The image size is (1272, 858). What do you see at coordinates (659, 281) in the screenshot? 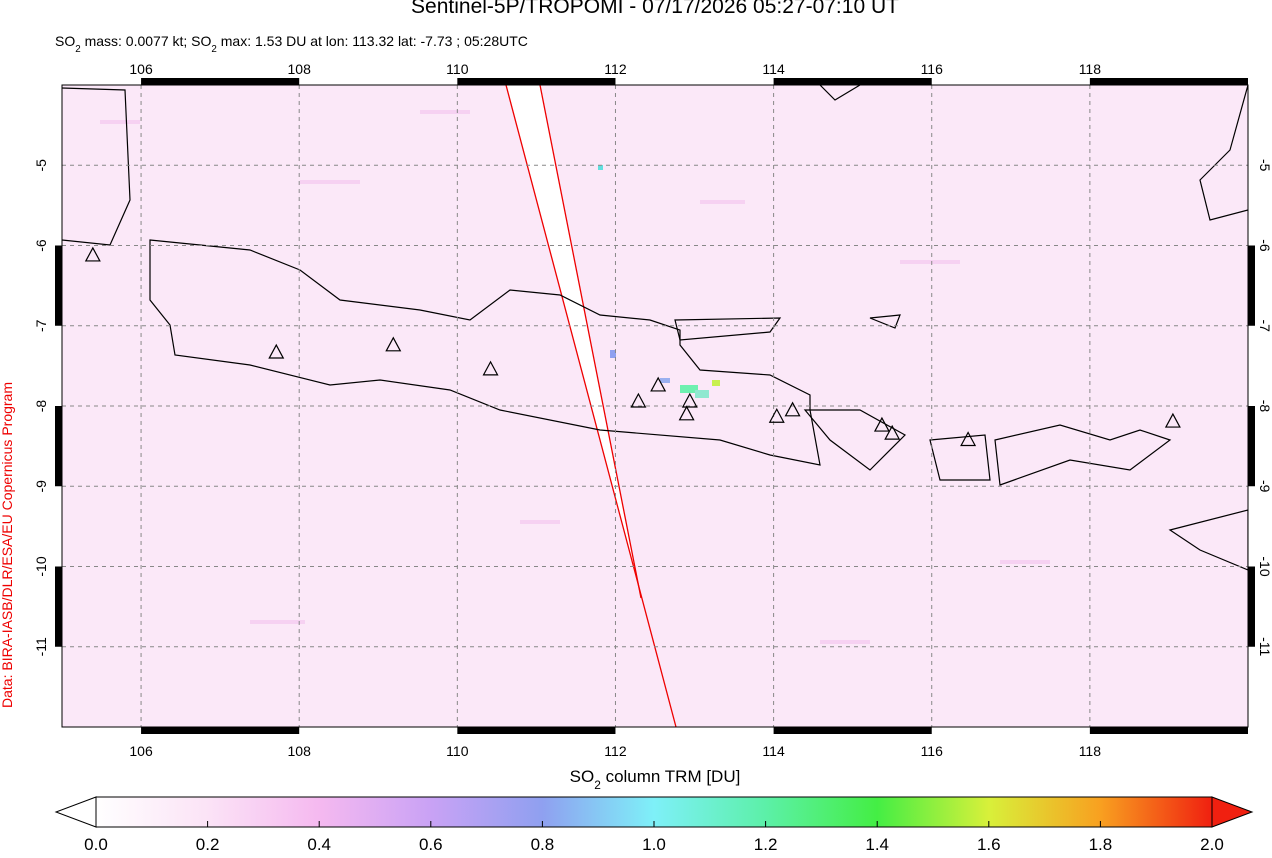
I see `so2-signal` at bounding box center [659, 281].